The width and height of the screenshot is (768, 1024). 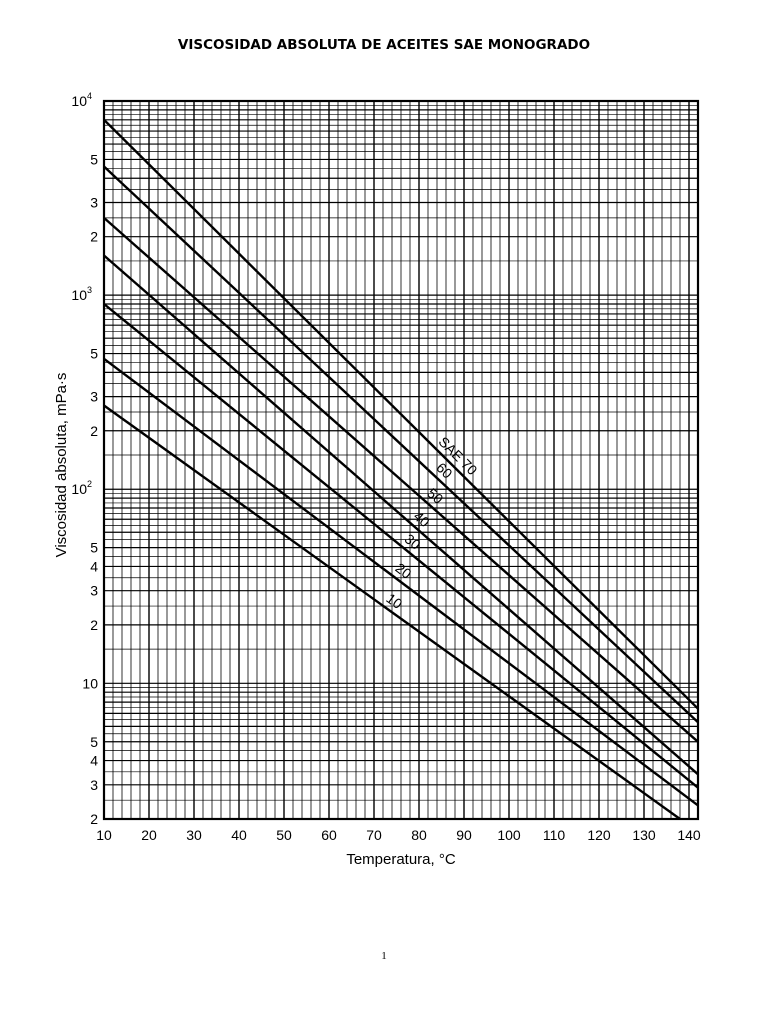 What do you see at coordinates (599, 835) in the screenshot?
I see `x-tick-label: 120` at bounding box center [599, 835].